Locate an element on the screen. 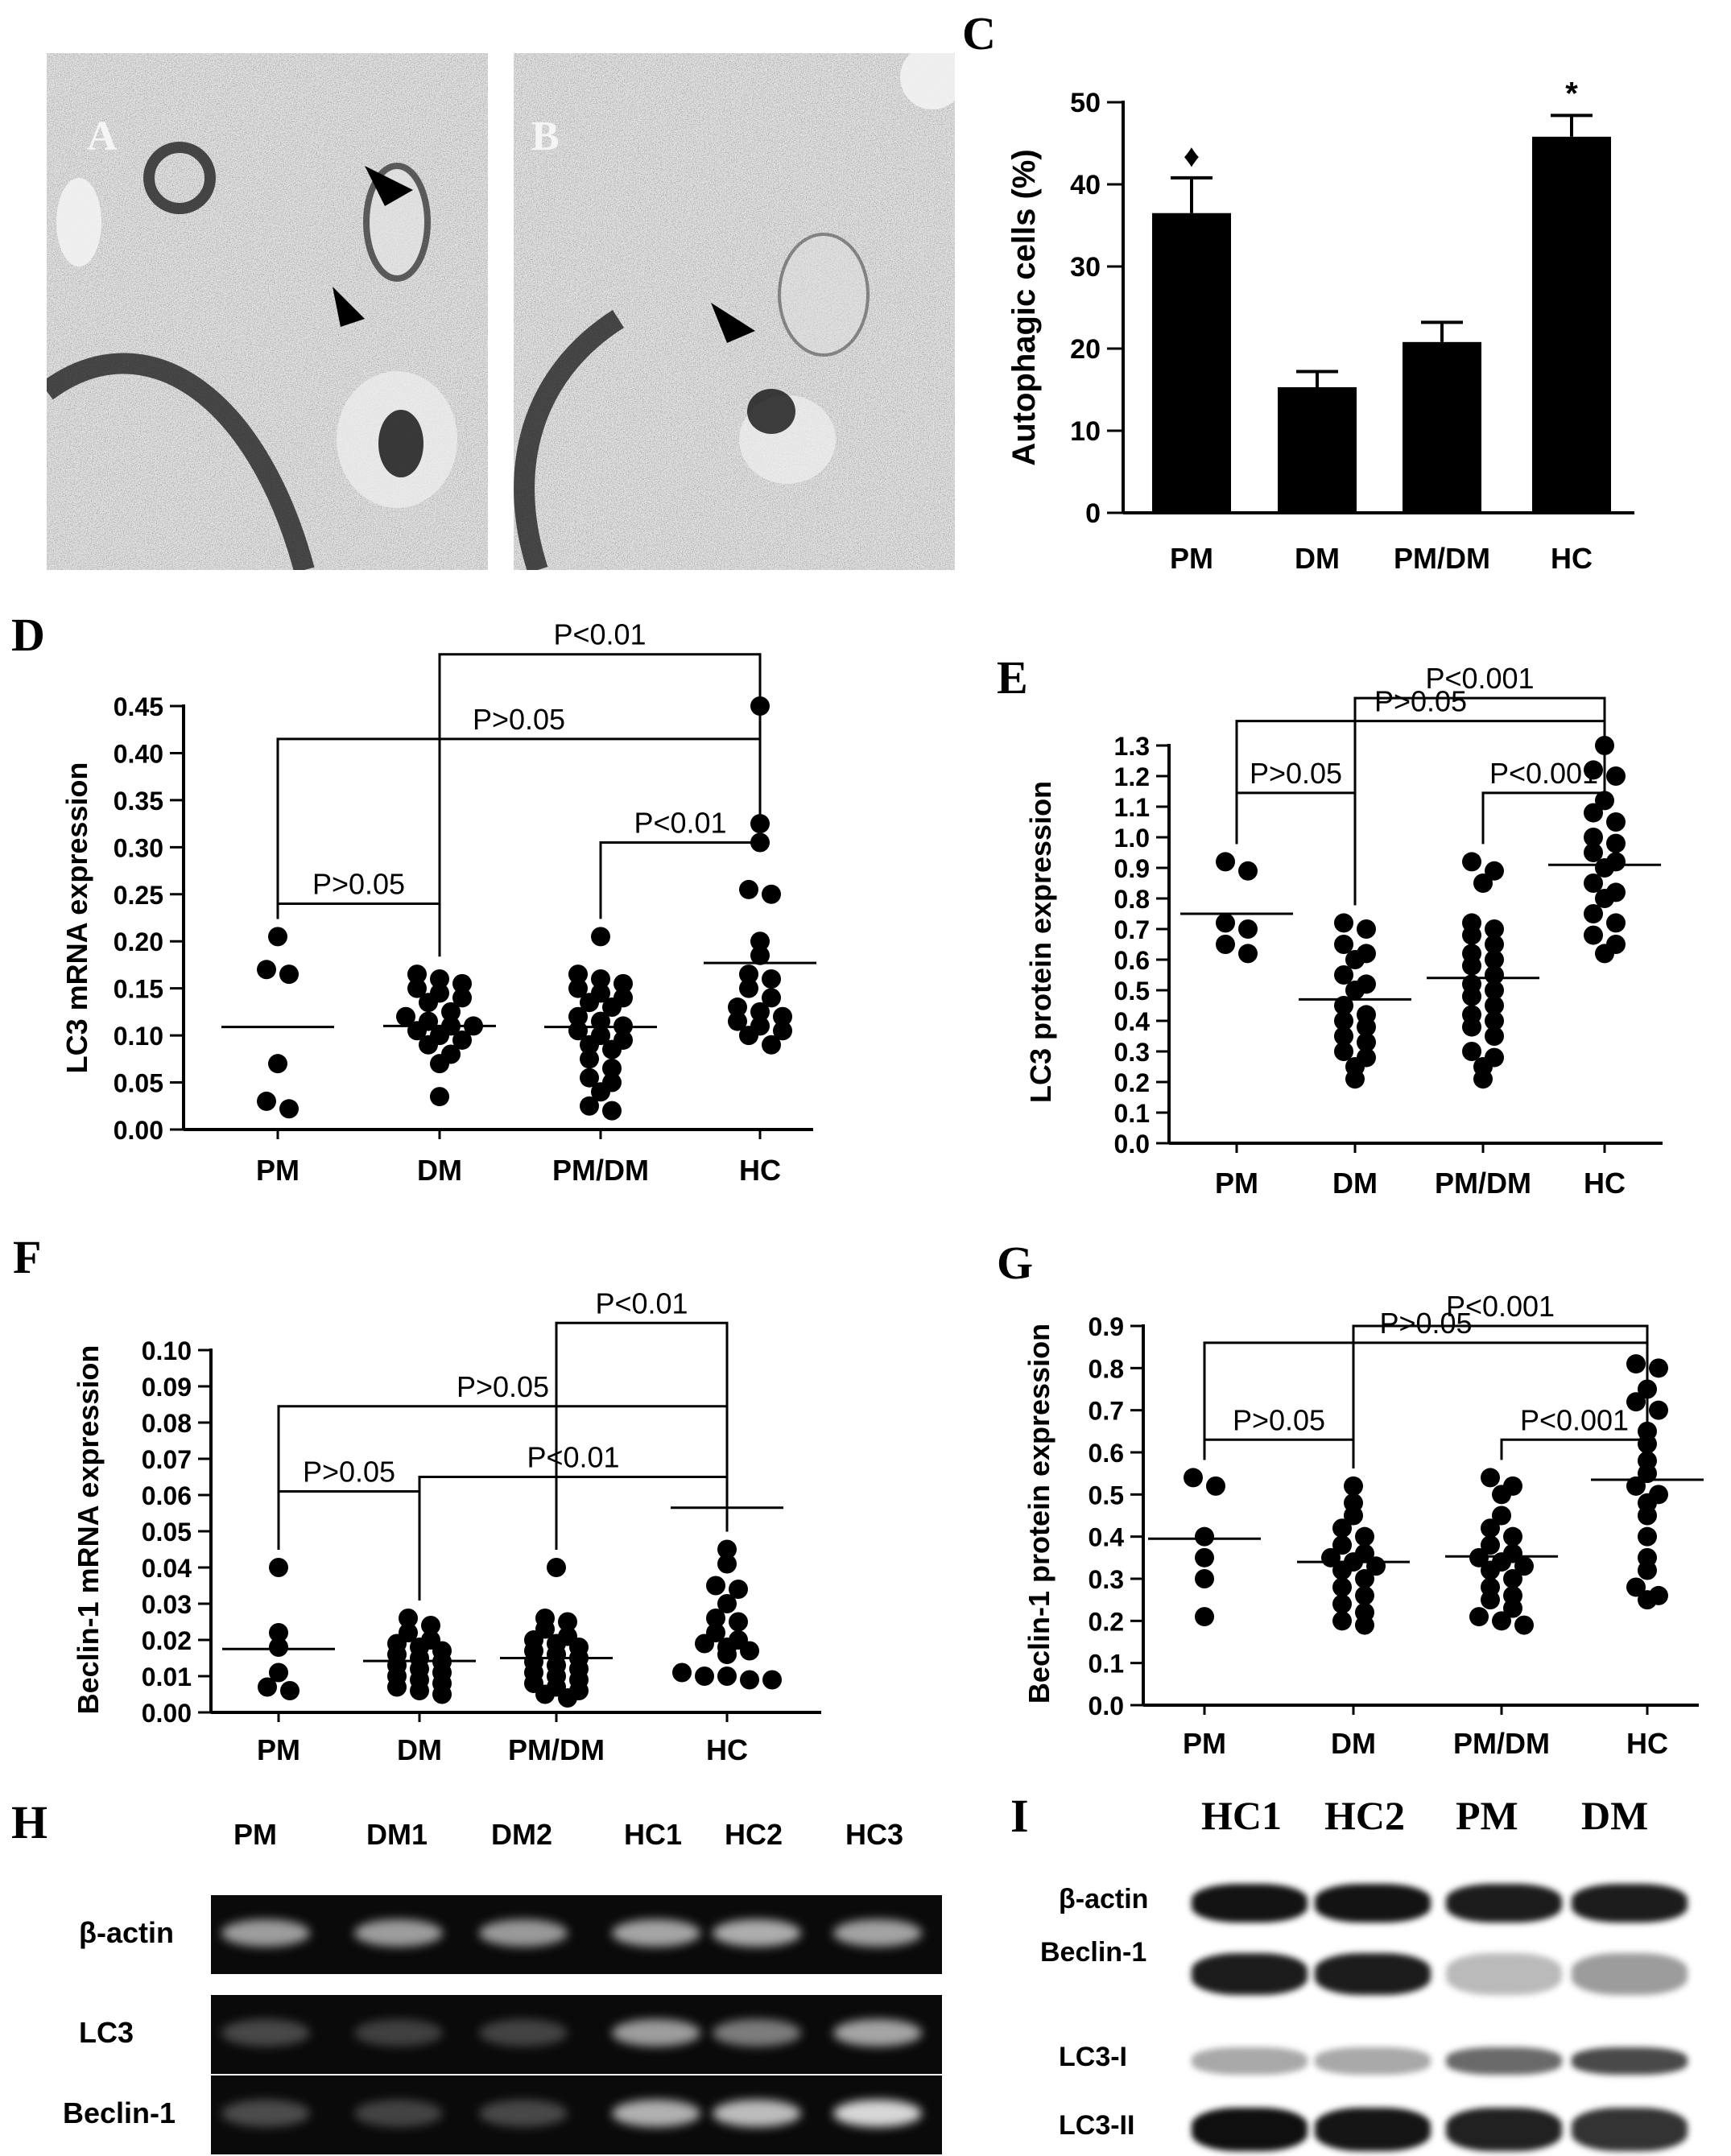  g-y-tick-label: 0.0 is located at coordinates (1107, 1706).